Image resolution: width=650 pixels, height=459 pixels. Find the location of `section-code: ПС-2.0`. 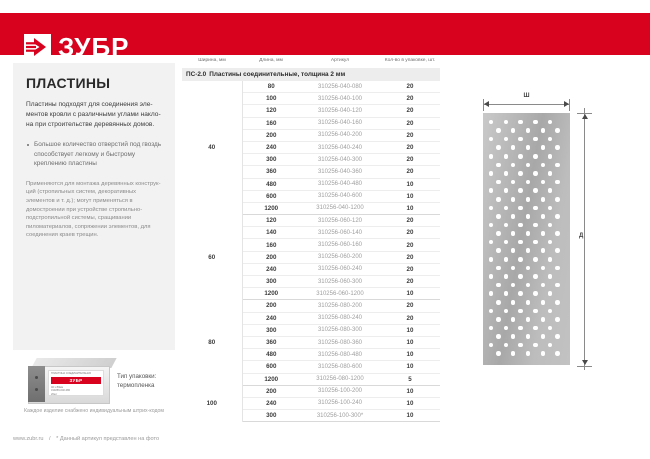

section-code: ПС-2.0 is located at coordinates (196, 74).